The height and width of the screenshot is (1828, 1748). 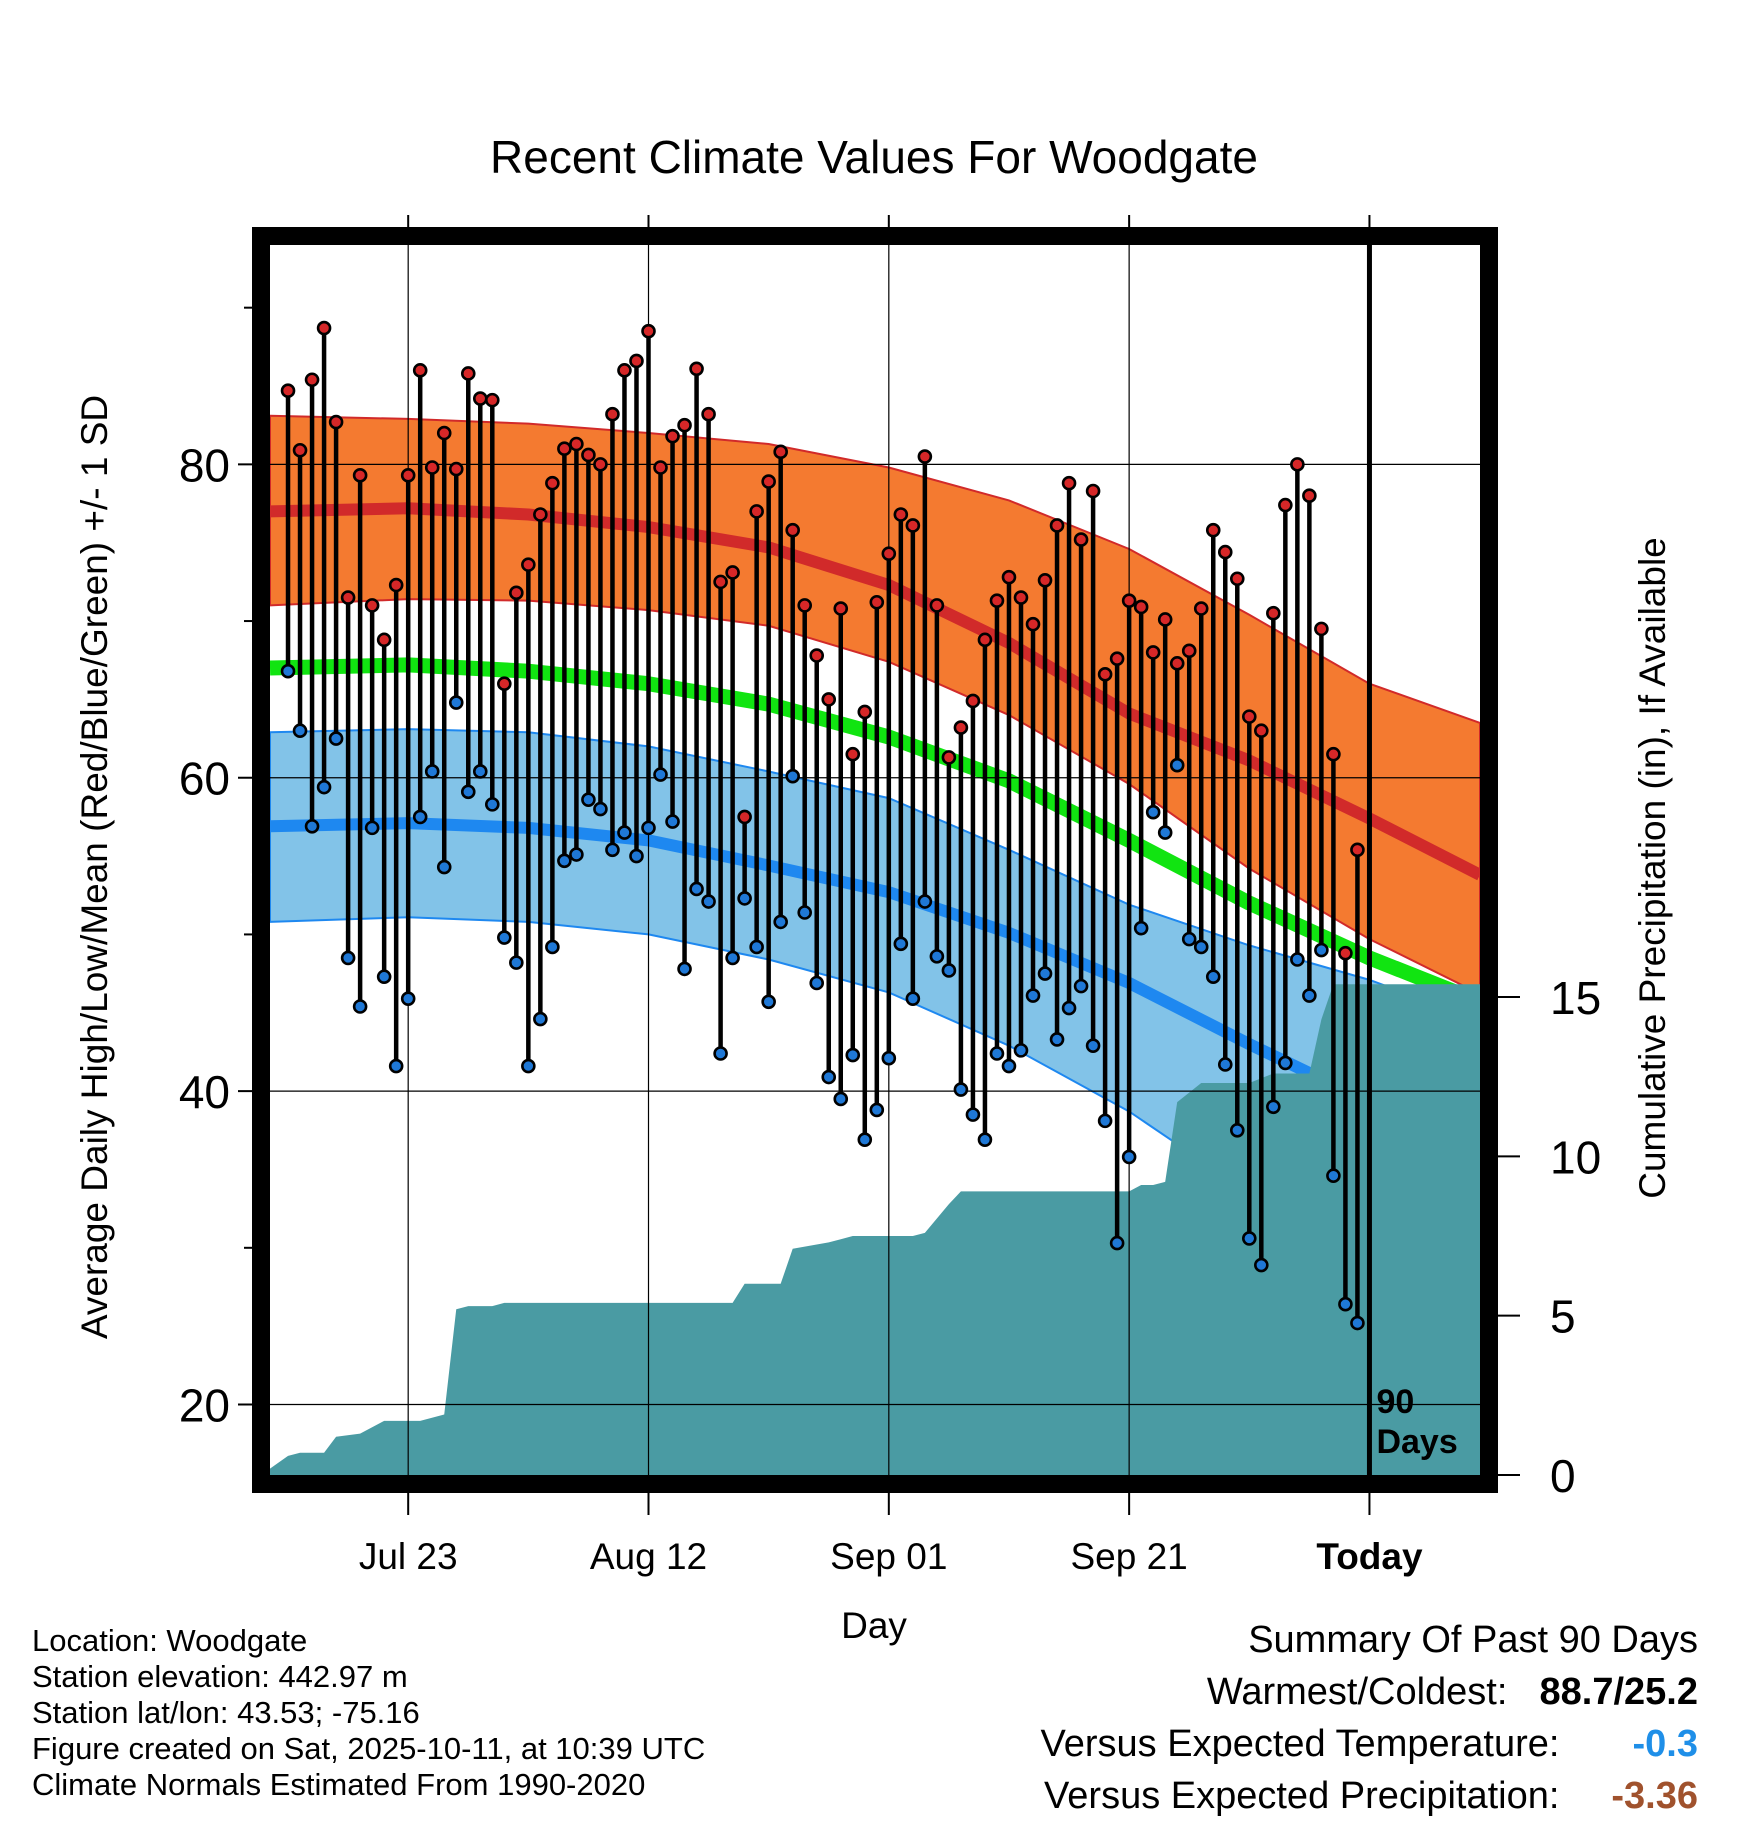 I want to click on today-label-line2: Days, so click(x=1416, y=1442).